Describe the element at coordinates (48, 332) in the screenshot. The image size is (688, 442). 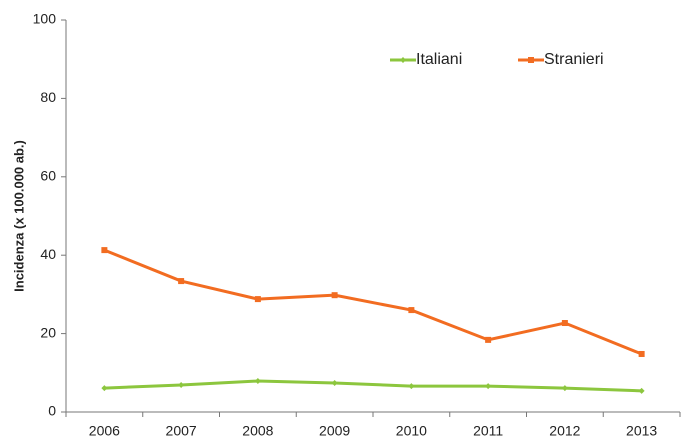
I see `y-tick-label: 20` at that location.